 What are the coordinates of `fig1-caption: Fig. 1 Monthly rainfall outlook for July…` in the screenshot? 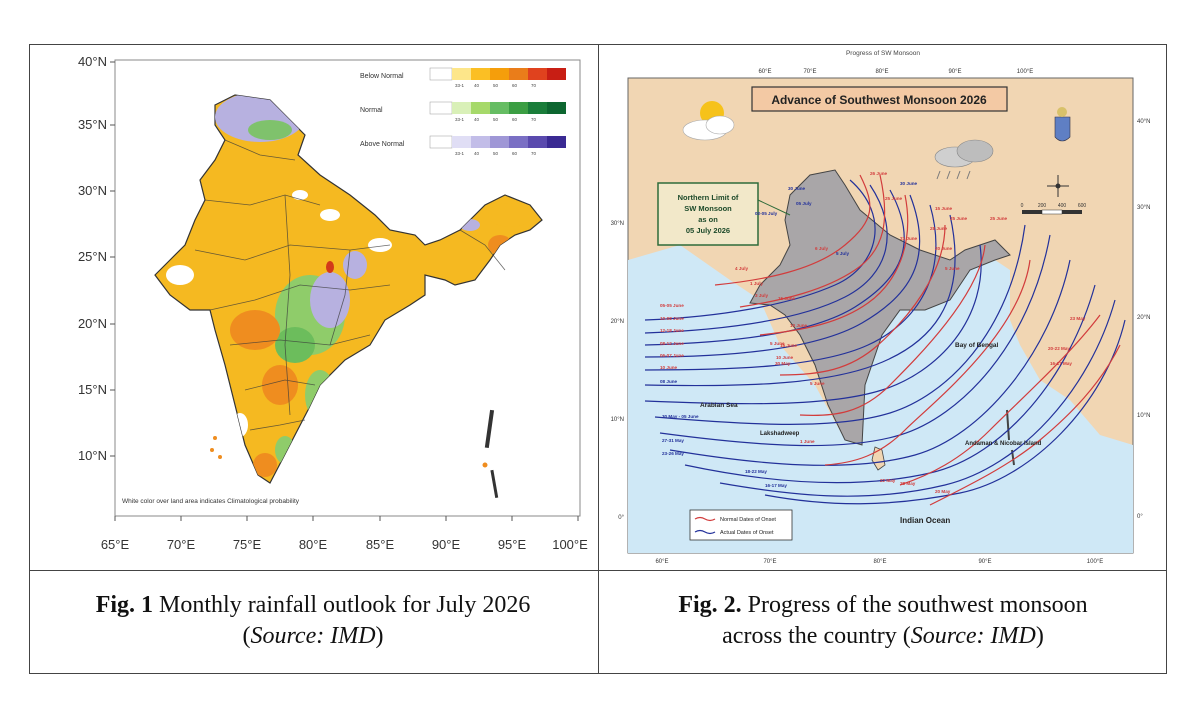 It's located at (313, 621).